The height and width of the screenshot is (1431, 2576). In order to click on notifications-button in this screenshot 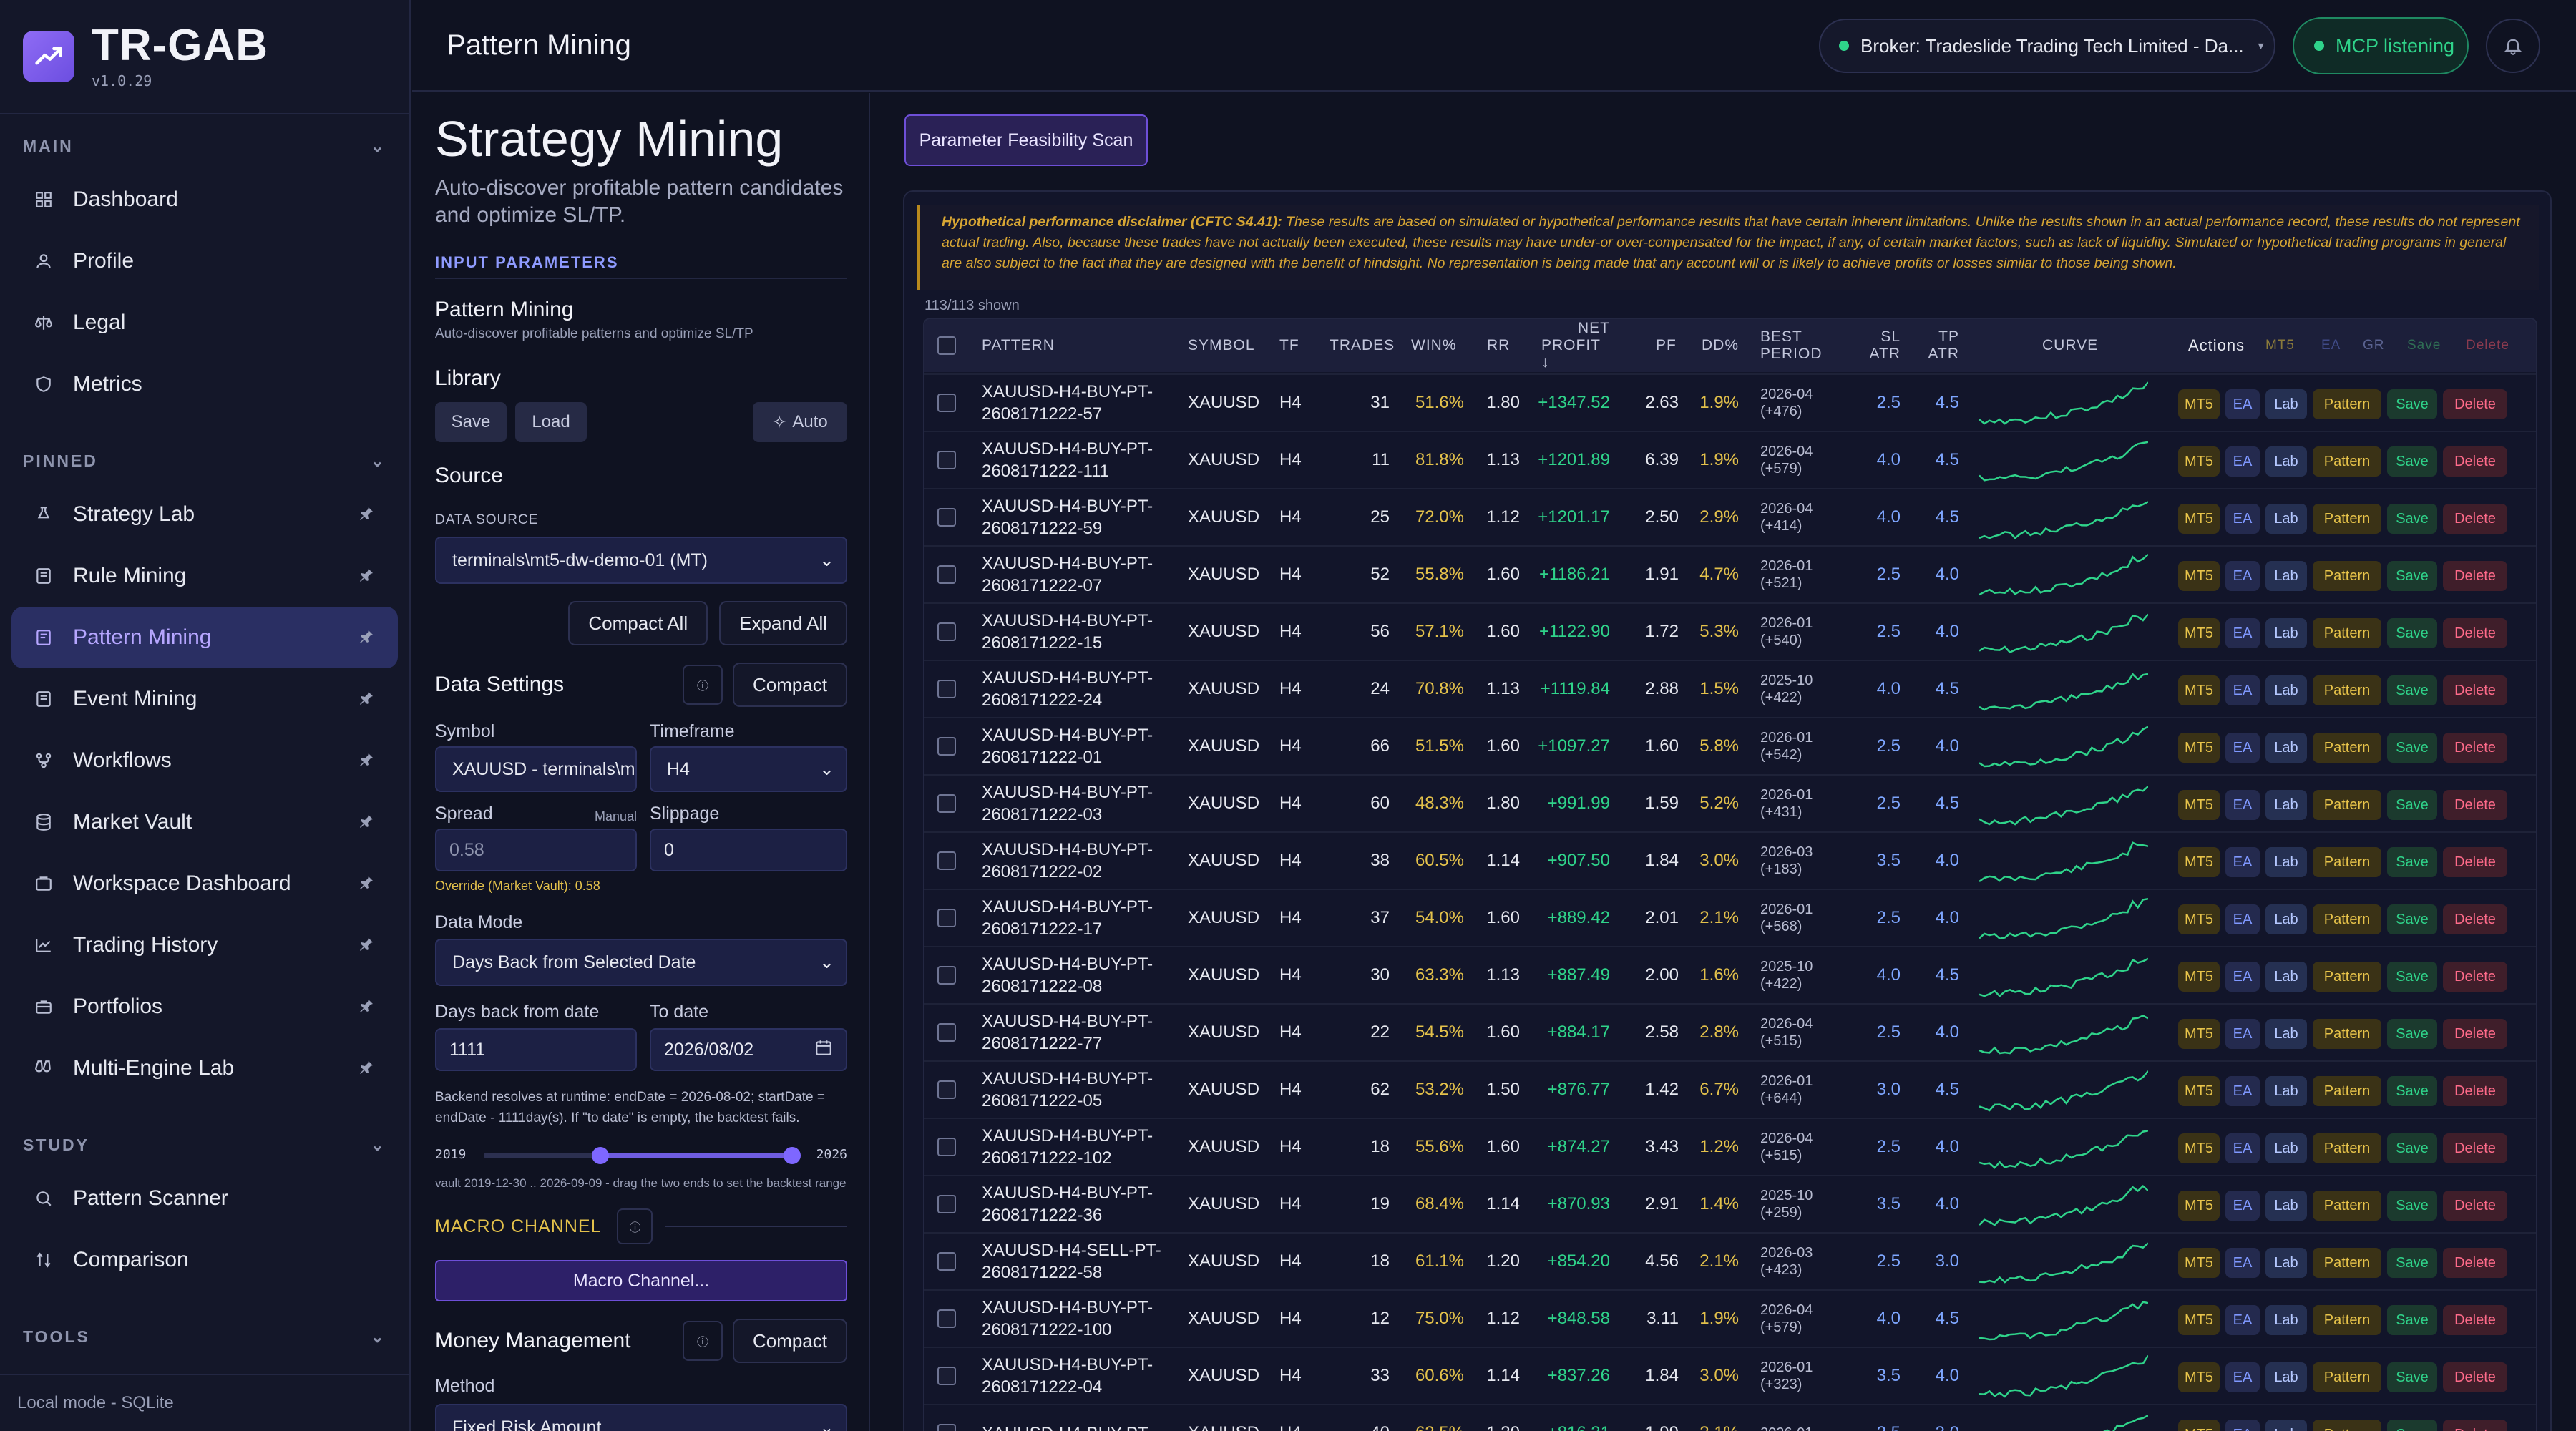, I will do `click(2513, 46)`.